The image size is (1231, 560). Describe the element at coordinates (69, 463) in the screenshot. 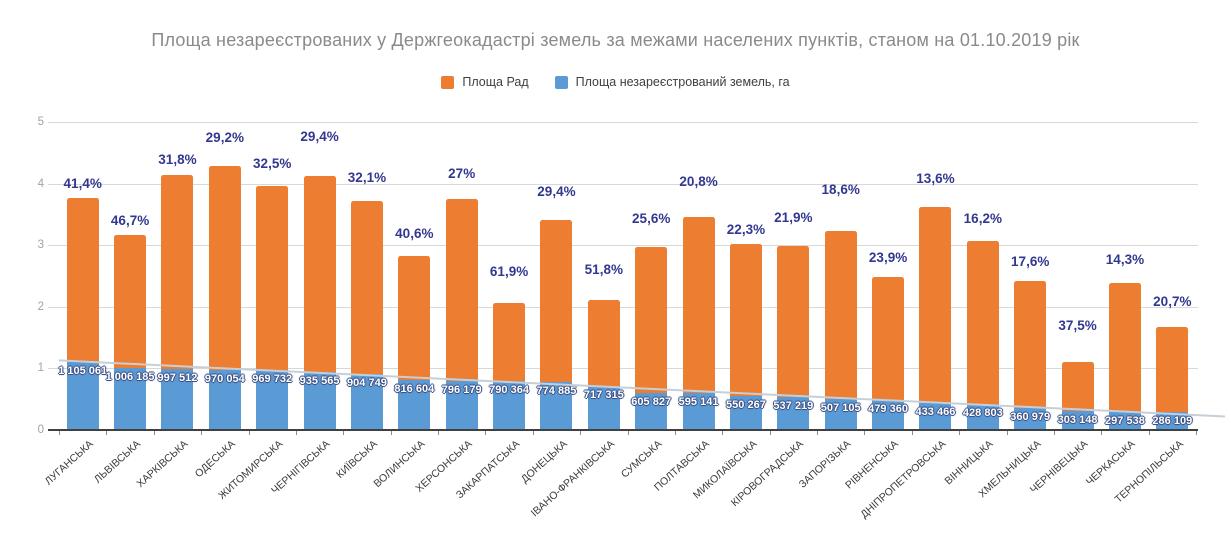

I see `x-axis-label: ЛУГАНСЬКА` at that location.